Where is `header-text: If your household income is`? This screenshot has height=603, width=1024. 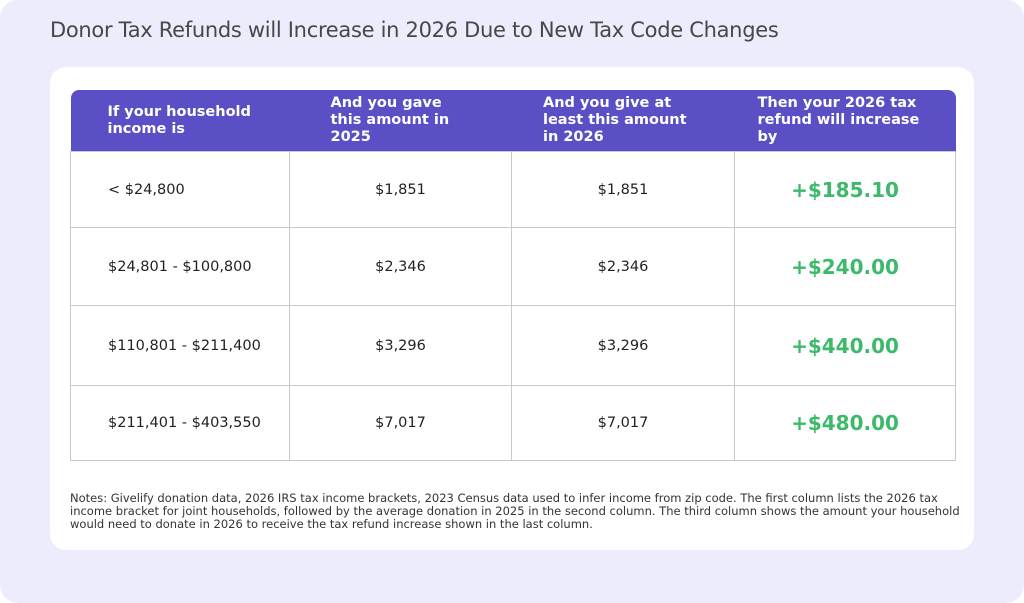
header-text: If your household income is is located at coordinates (179, 120).